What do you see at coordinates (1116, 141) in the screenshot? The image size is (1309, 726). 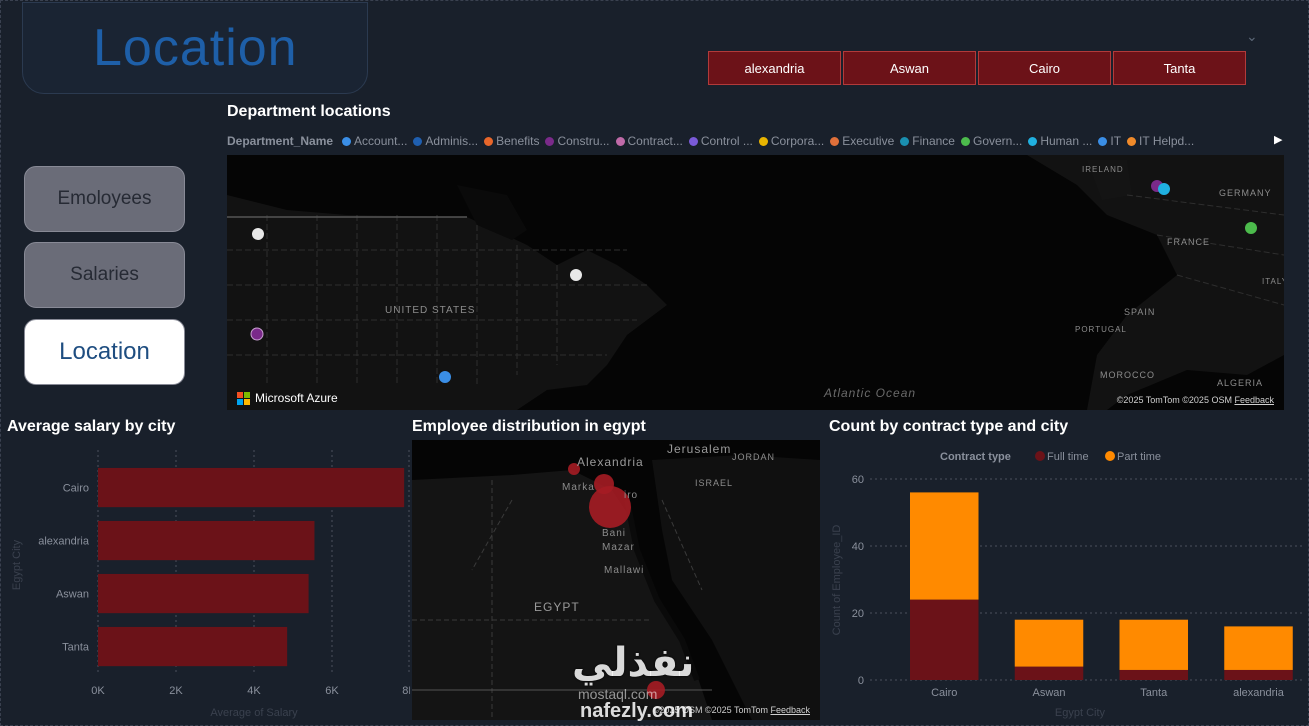 I see `dept-legend-label: IT` at bounding box center [1116, 141].